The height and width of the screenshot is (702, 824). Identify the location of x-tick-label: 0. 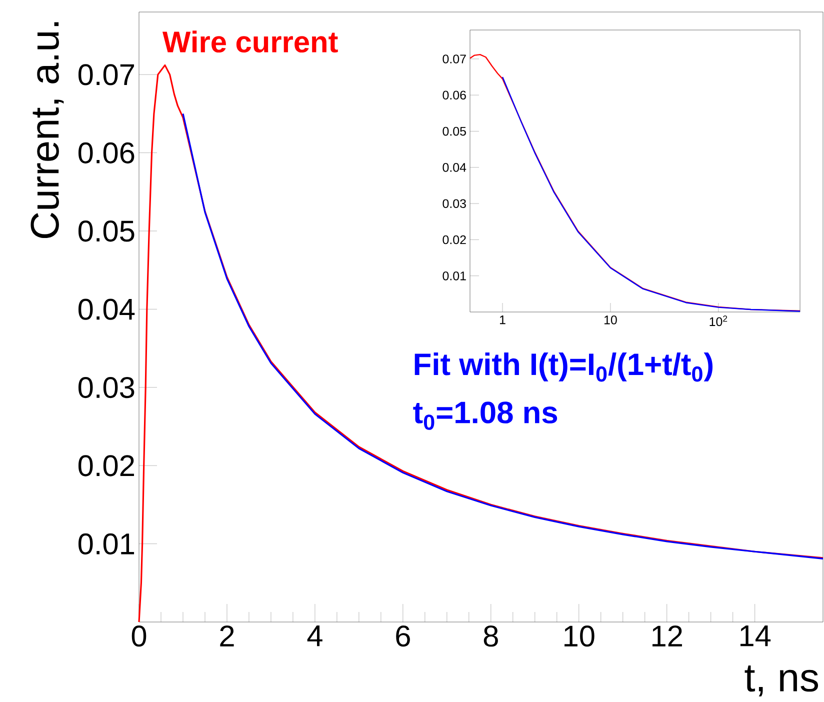
(139, 636).